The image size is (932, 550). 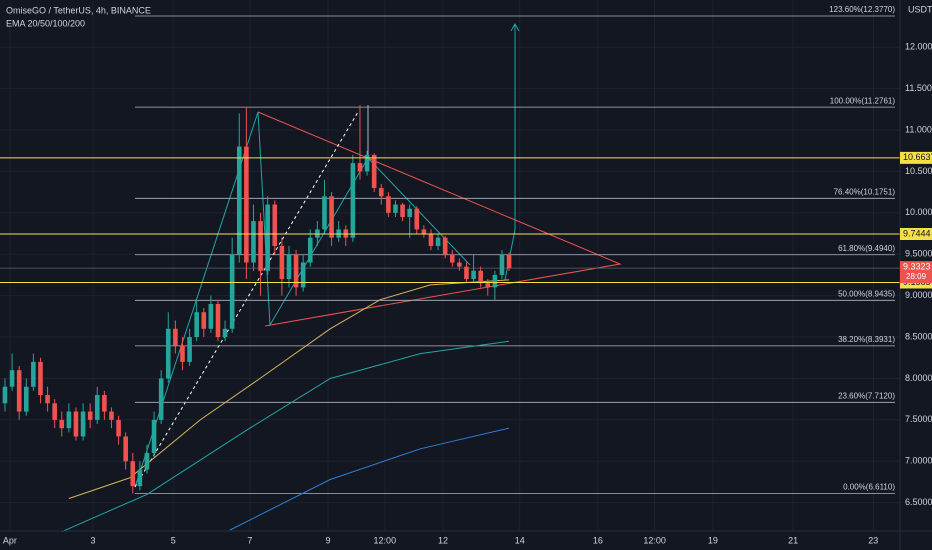 What do you see at coordinates (713, 540) in the screenshot?
I see `x-tick-label: 19` at bounding box center [713, 540].